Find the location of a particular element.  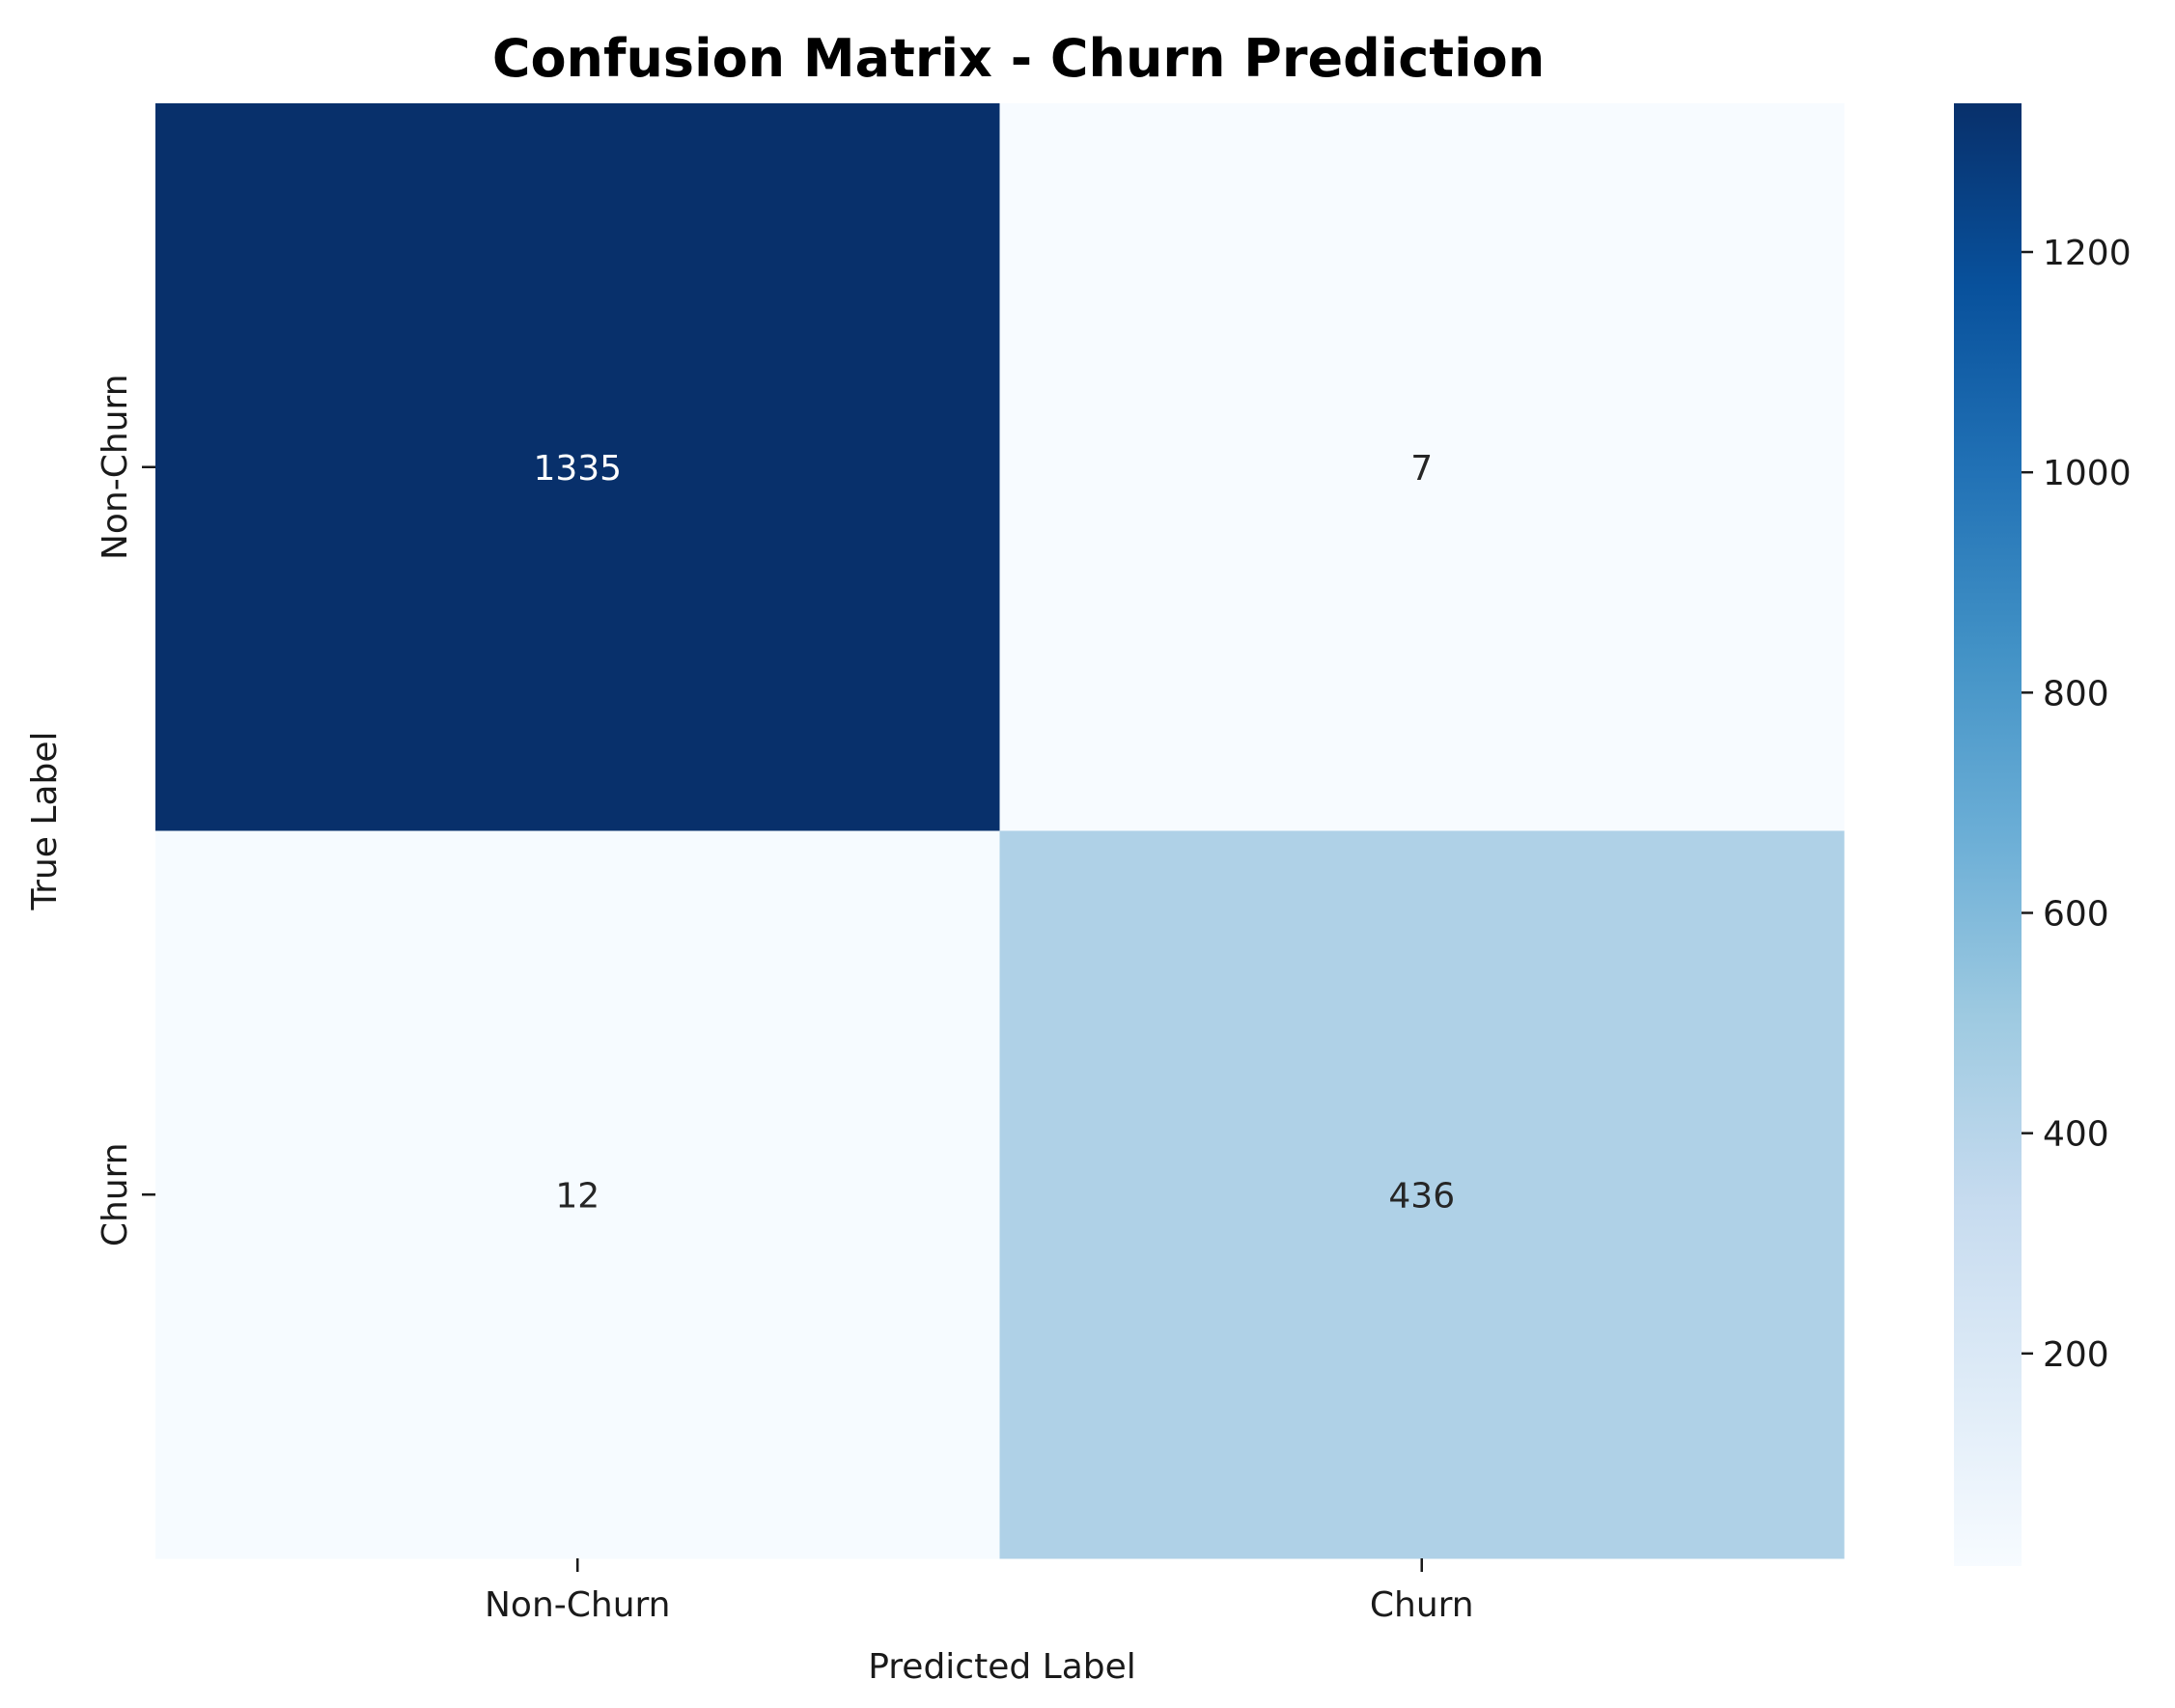

chart-title: Confusion Matrix - Churn Prediction is located at coordinates (1018, 59).